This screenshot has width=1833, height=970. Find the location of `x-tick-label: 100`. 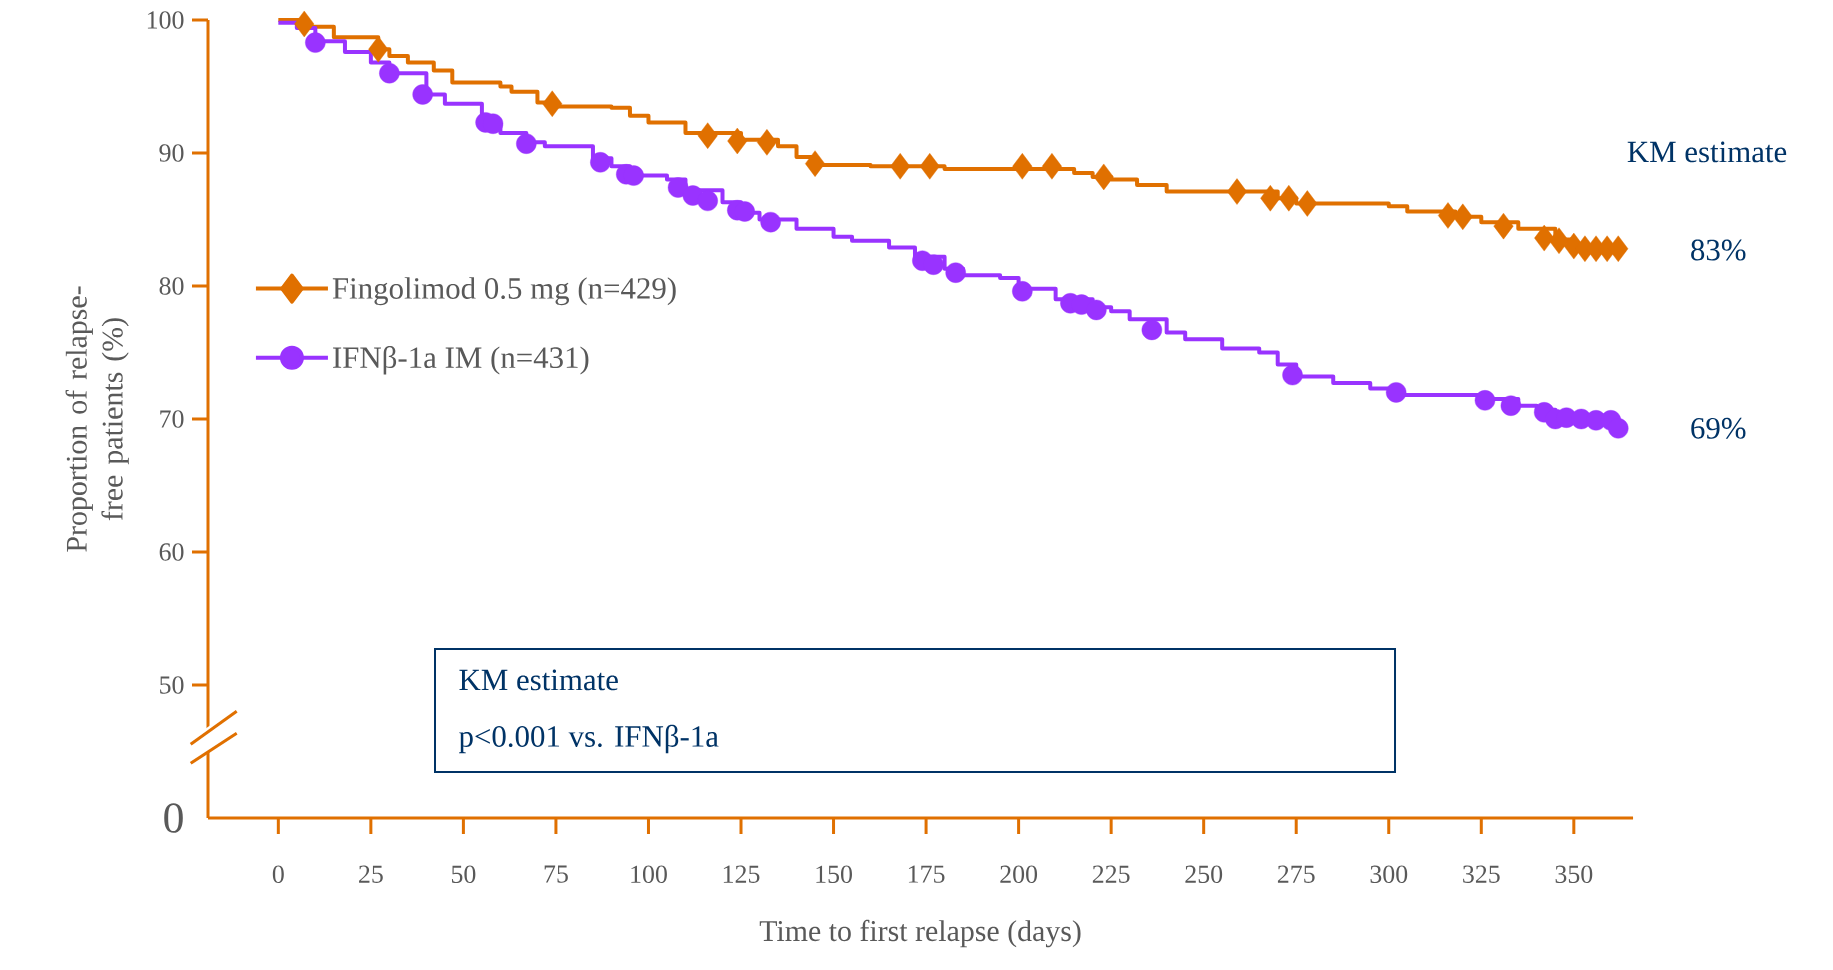

x-tick-label: 100 is located at coordinates (649, 874).